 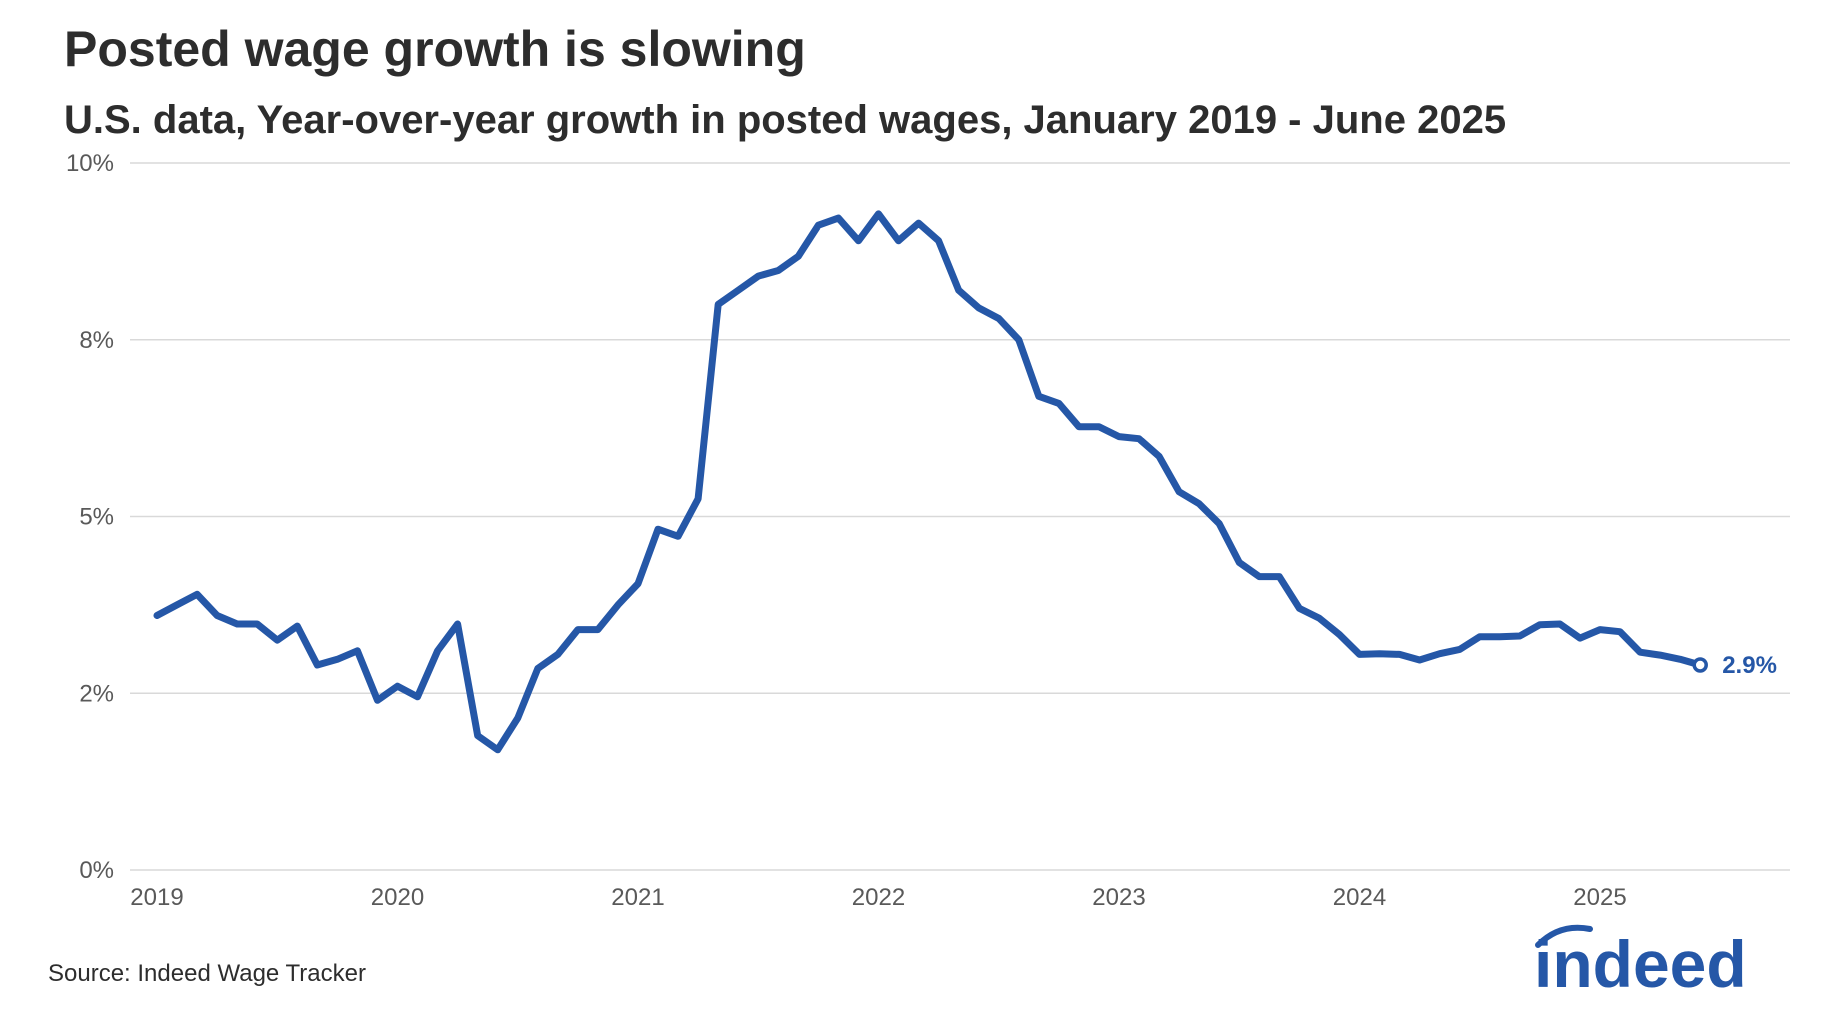 I want to click on logo-wordmark: indeed, so click(x=1640, y=961).